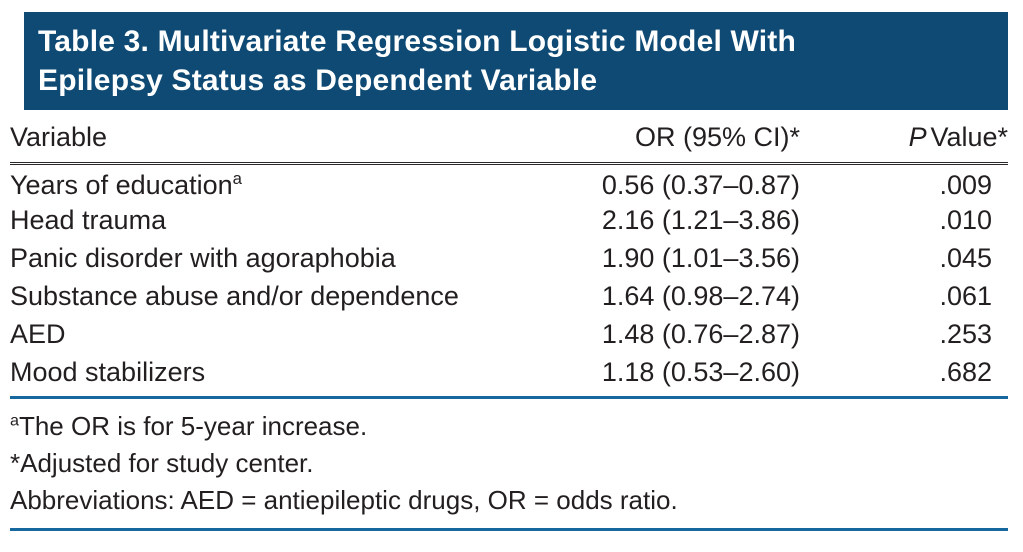 The width and height of the screenshot is (1023, 552). I want to click on variable-label: Substance abuse and/or dependence, so click(234, 296).